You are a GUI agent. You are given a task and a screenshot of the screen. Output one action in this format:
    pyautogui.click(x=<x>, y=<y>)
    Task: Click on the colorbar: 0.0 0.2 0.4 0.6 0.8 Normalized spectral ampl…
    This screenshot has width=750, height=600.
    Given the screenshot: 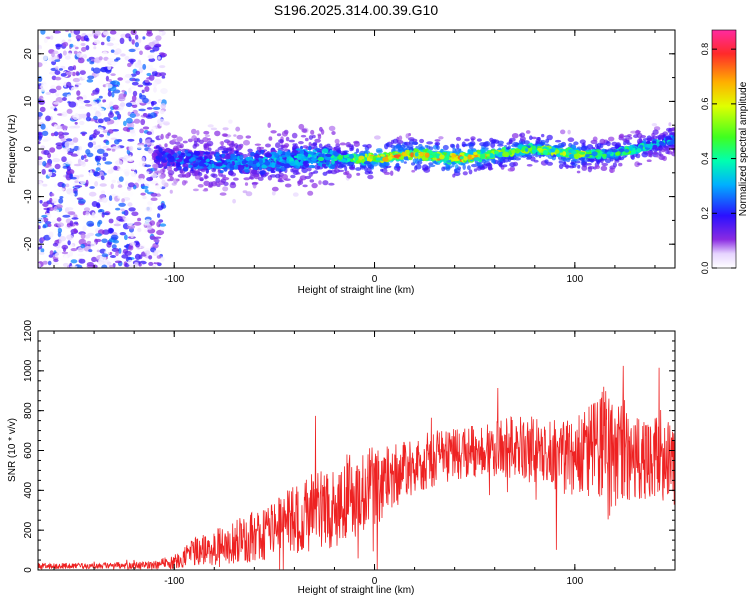 What is the action you would take?
    pyautogui.click(x=724, y=151)
    